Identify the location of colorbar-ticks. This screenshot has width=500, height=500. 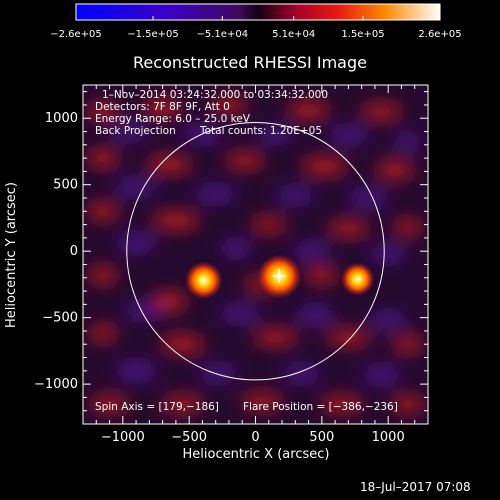
(258, 18).